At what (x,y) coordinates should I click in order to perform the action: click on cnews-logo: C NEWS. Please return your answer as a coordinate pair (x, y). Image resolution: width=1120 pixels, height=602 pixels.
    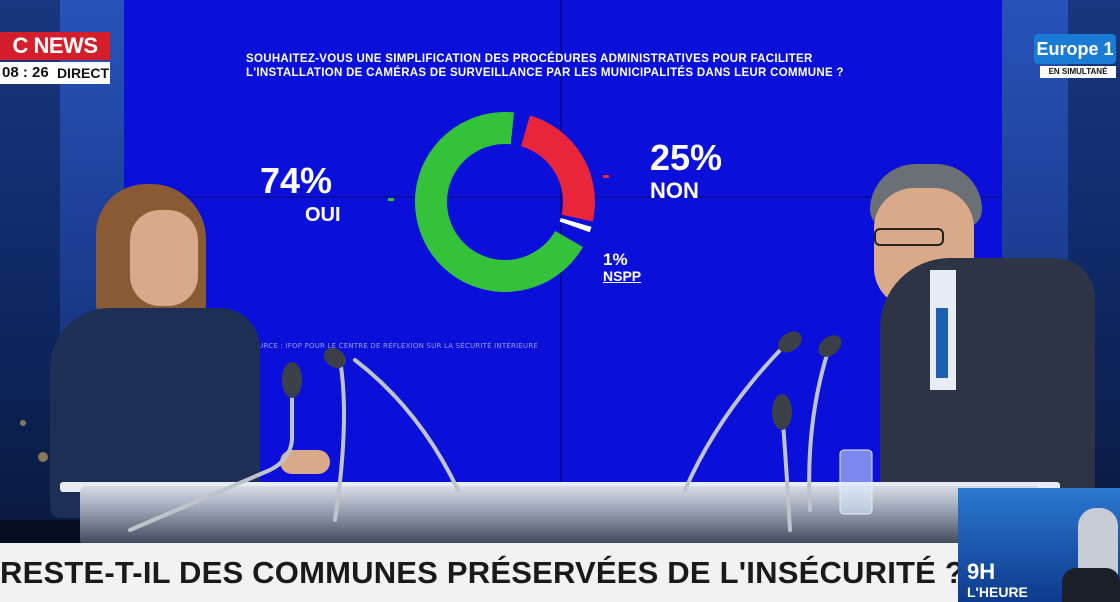
    Looking at the image, I should click on (55, 46).